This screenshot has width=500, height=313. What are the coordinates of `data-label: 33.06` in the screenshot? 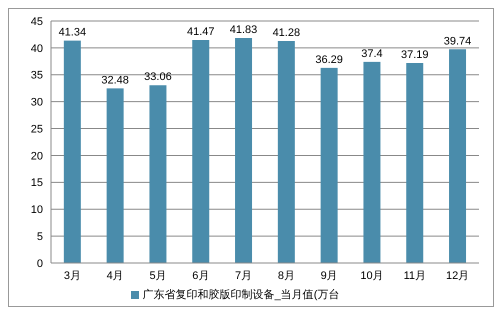 It's located at (158, 77).